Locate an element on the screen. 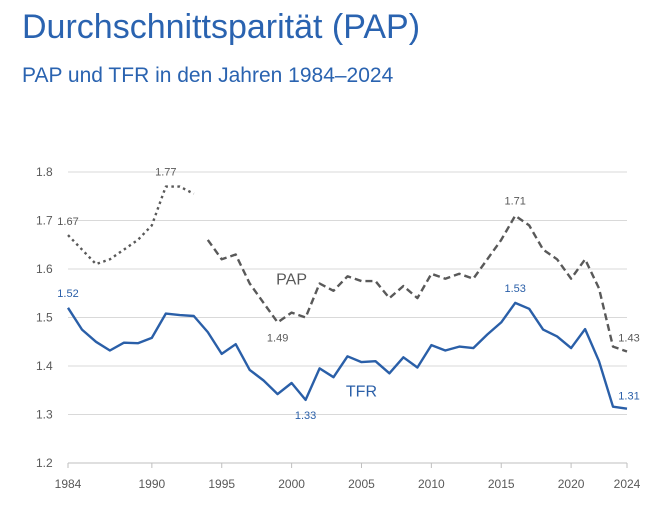 The width and height of the screenshot is (672, 508). y-tick-label: 1.8 is located at coordinates (44, 172).